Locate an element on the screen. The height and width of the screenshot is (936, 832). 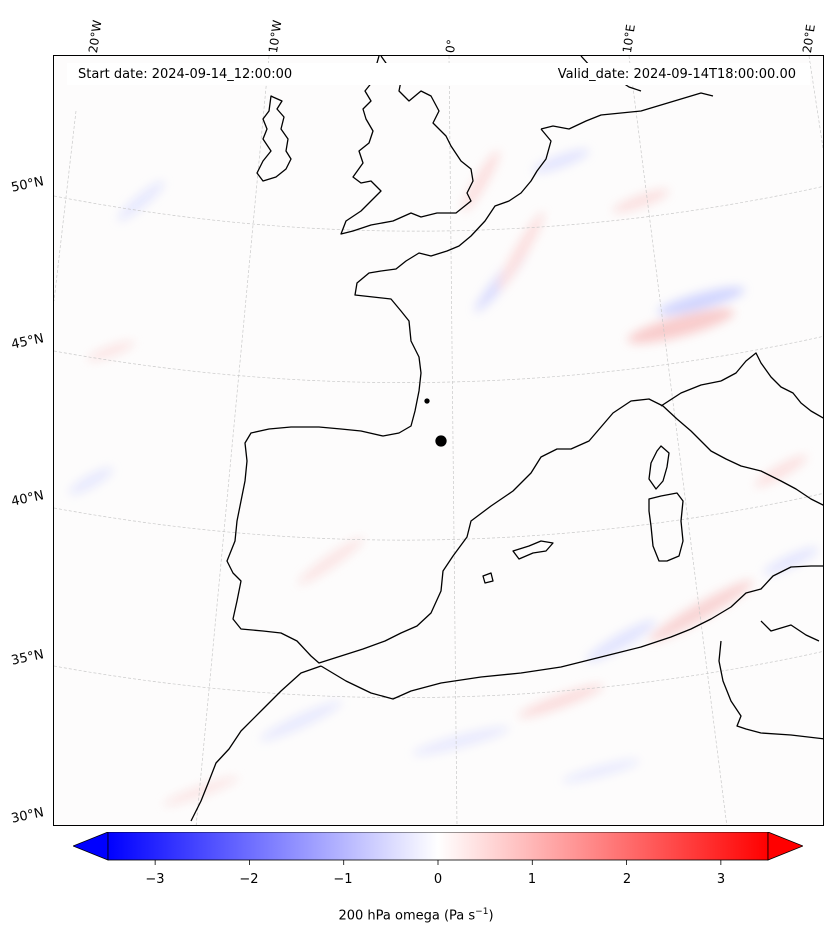
lon-label-20w: 20°W is located at coordinates (95, 36).